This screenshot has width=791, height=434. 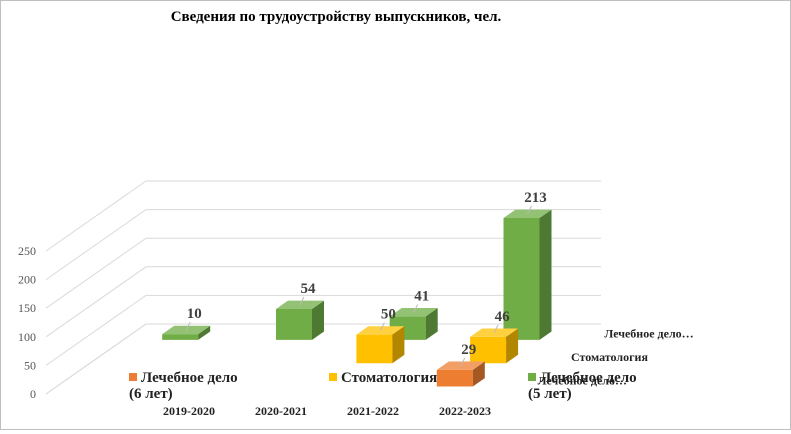 What do you see at coordinates (465, 411) in the screenshot?
I see `x-tick-label: 2022-2023` at bounding box center [465, 411].